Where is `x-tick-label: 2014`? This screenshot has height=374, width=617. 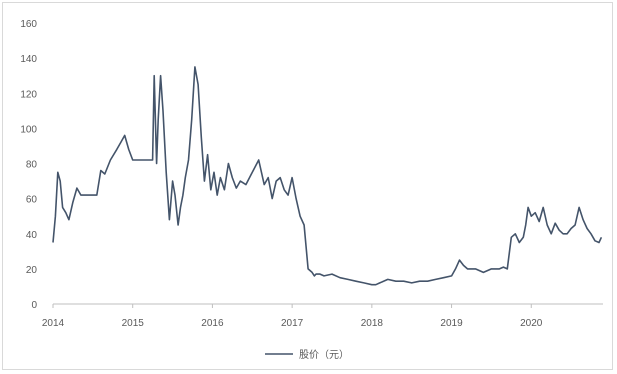 x-tick-label: 2014 is located at coordinates (53, 323).